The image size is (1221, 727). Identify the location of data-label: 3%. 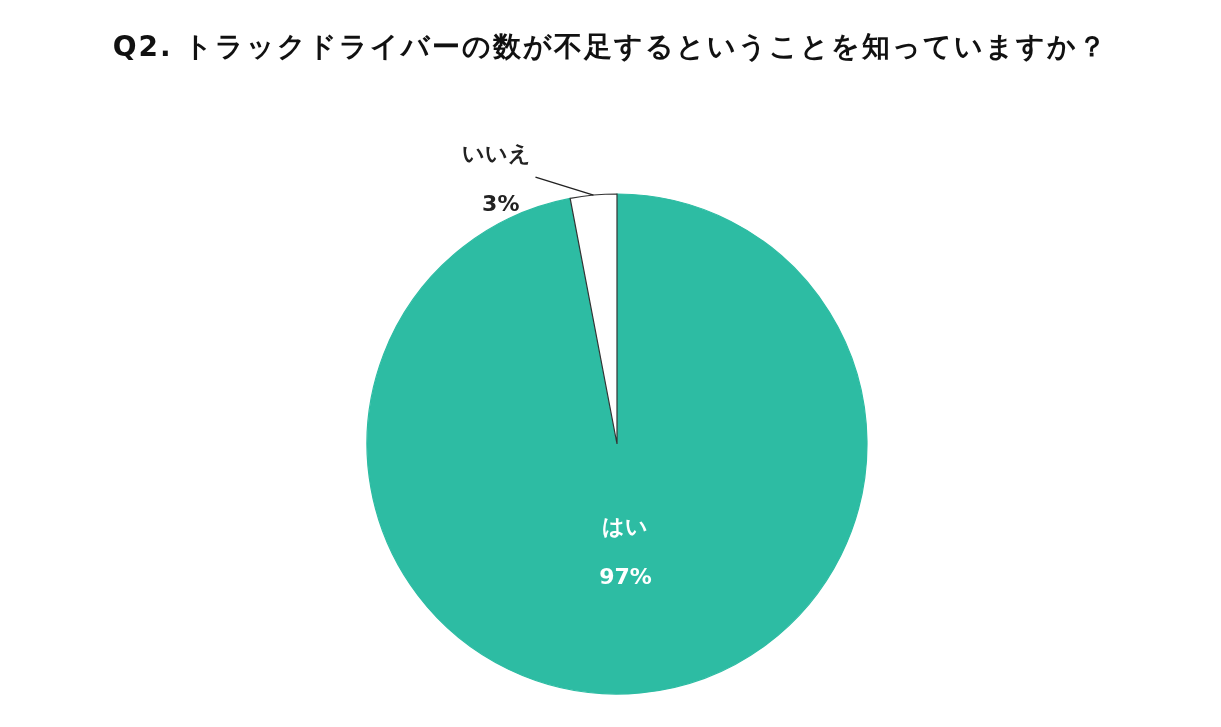
(501, 204).